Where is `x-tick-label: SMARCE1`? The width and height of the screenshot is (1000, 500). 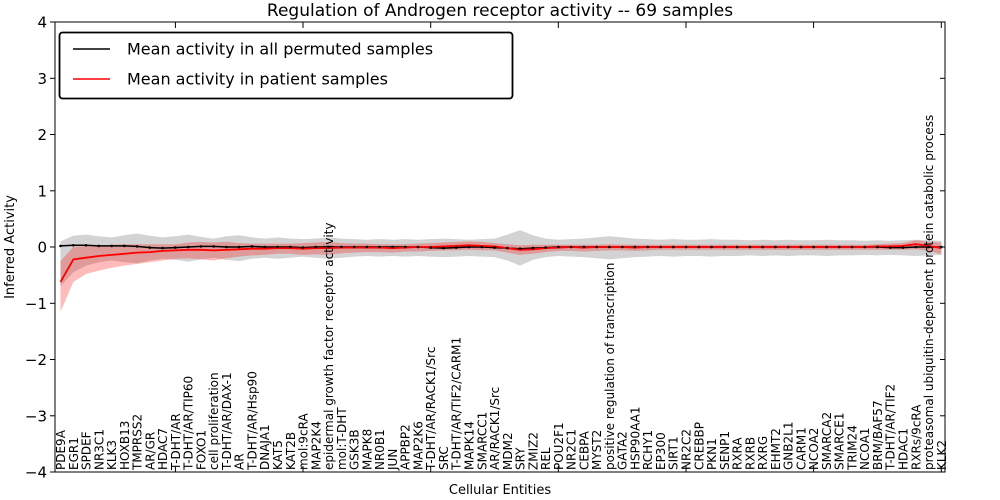 x-tick-label: SMARCE1 is located at coordinates (840, 441).